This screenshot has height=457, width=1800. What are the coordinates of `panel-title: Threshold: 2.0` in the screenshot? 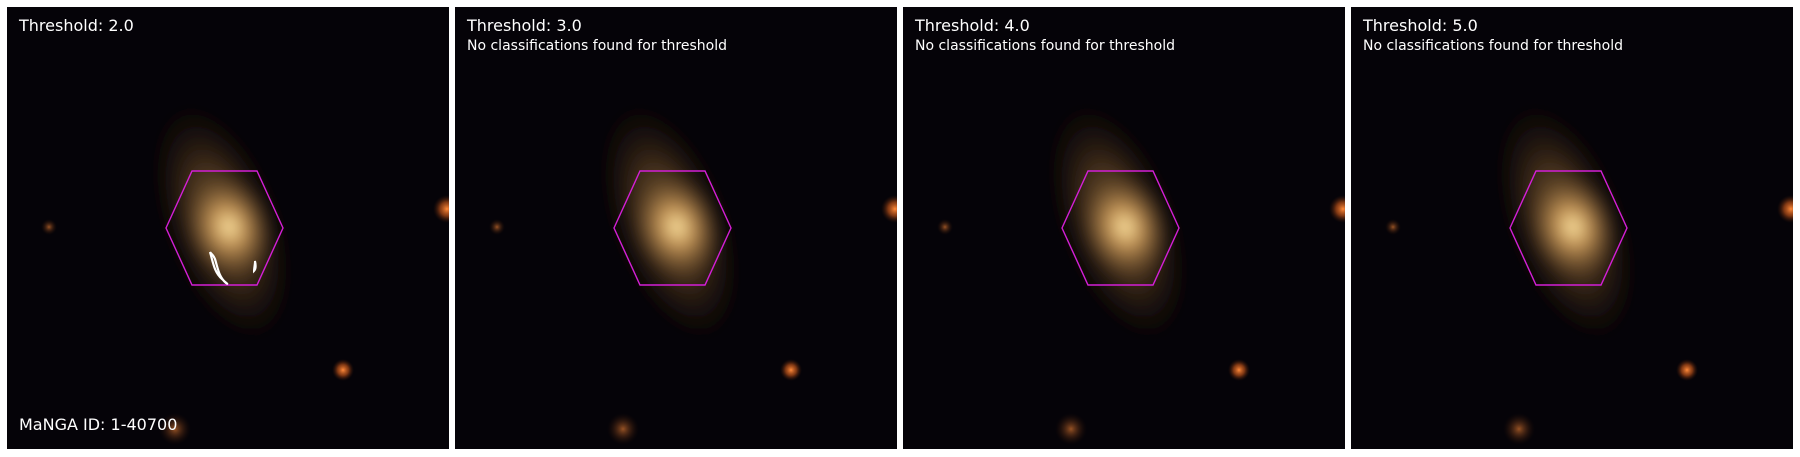 It's located at (76, 25).